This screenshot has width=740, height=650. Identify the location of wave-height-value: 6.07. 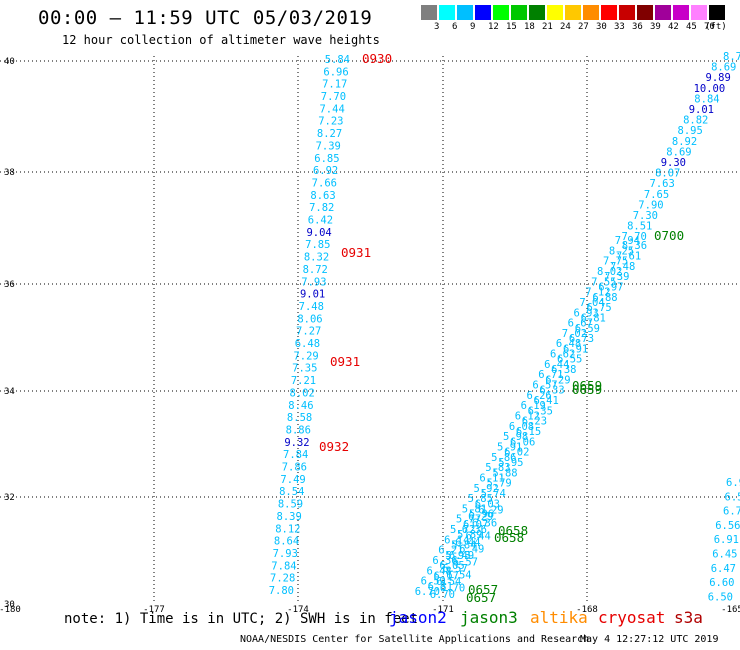
(475, 525).